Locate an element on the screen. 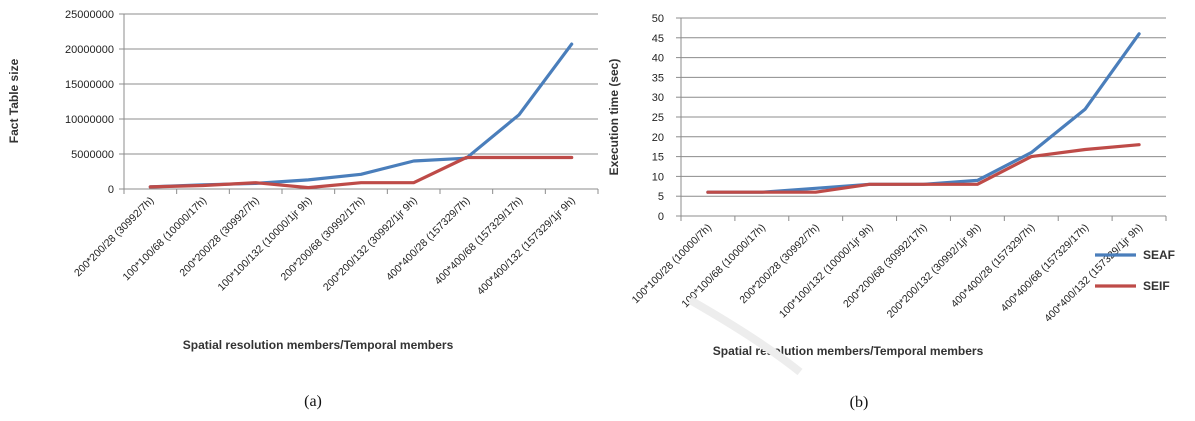  figure-caption: (b) is located at coordinates (859, 402).